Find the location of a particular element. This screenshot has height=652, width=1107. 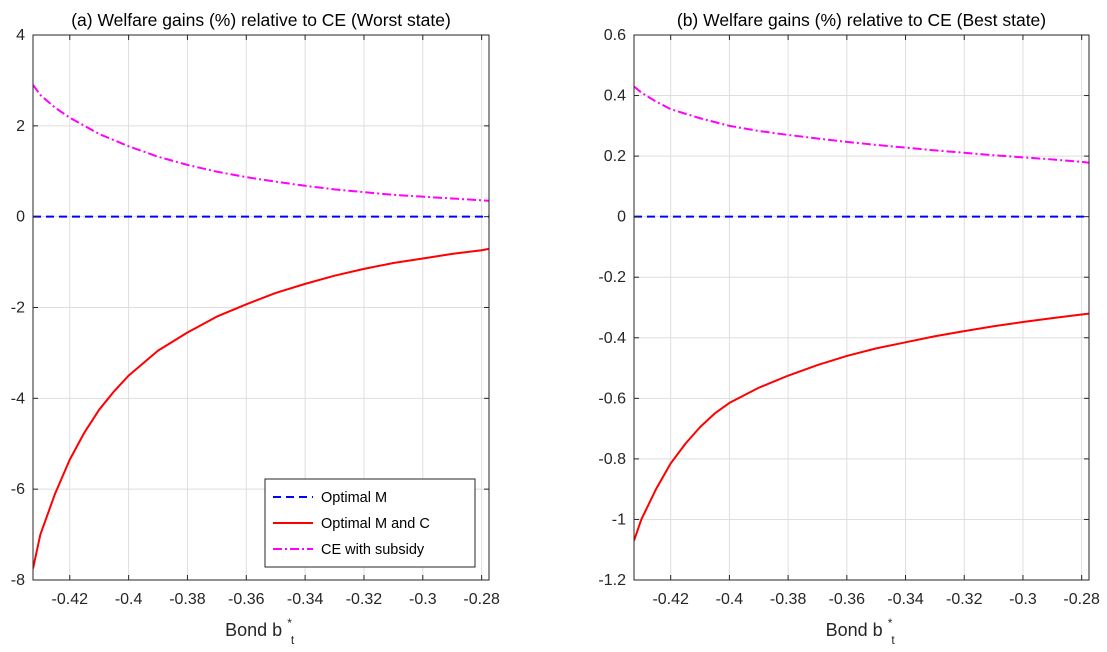

panel-a-xtick-label-3: -0.36 is located at coordinates (246, 599).